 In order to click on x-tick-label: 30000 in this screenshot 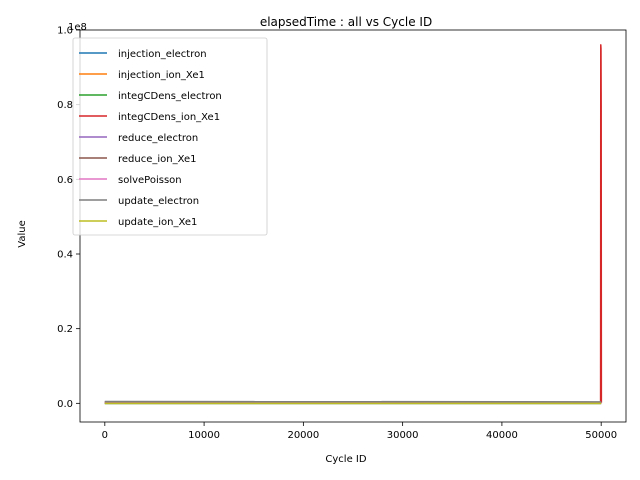, I will do `click(403, 435)`.